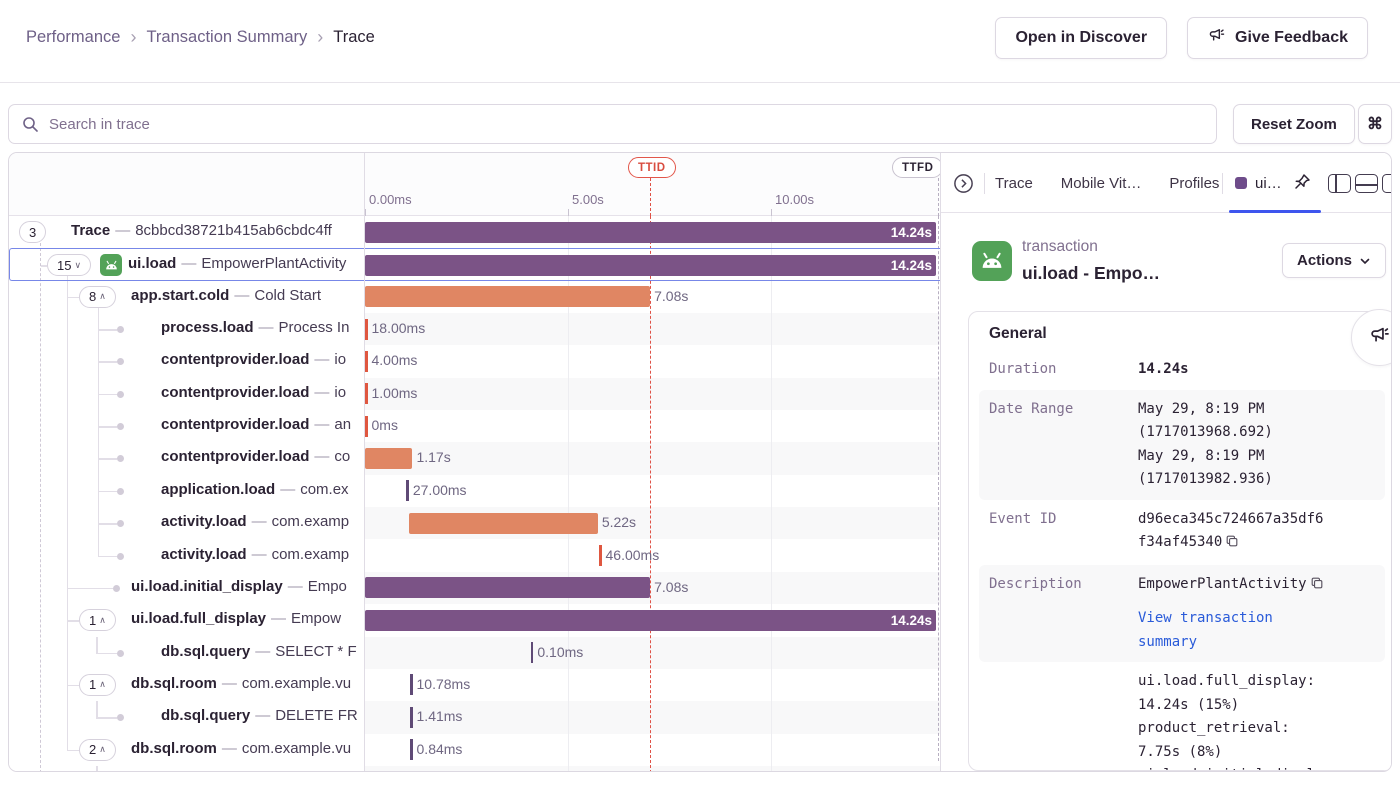 The height and width of the screenshot is (787, 1400). What do you see at coordinates (1081, 38) in the screenshot?
I see `open-in-discover-button: Open in Discover` at bounding box center [1081, 38].